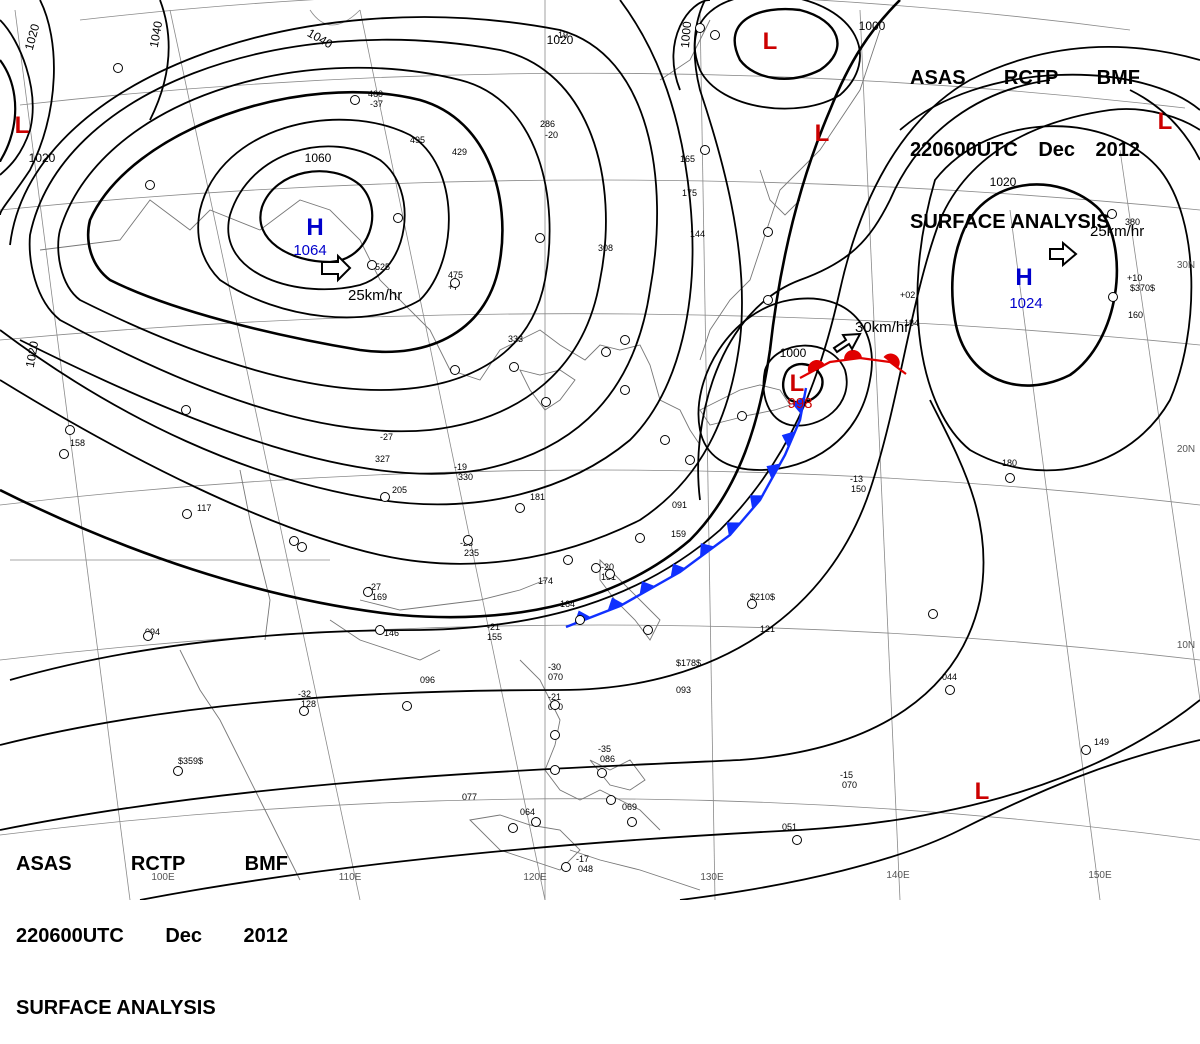 The width and height of the screenshot is (1200, 1044). What do you see at coordinates (699, 297) in the screenshot?
I see `motion-arrows` at bounding box center [699, 297].